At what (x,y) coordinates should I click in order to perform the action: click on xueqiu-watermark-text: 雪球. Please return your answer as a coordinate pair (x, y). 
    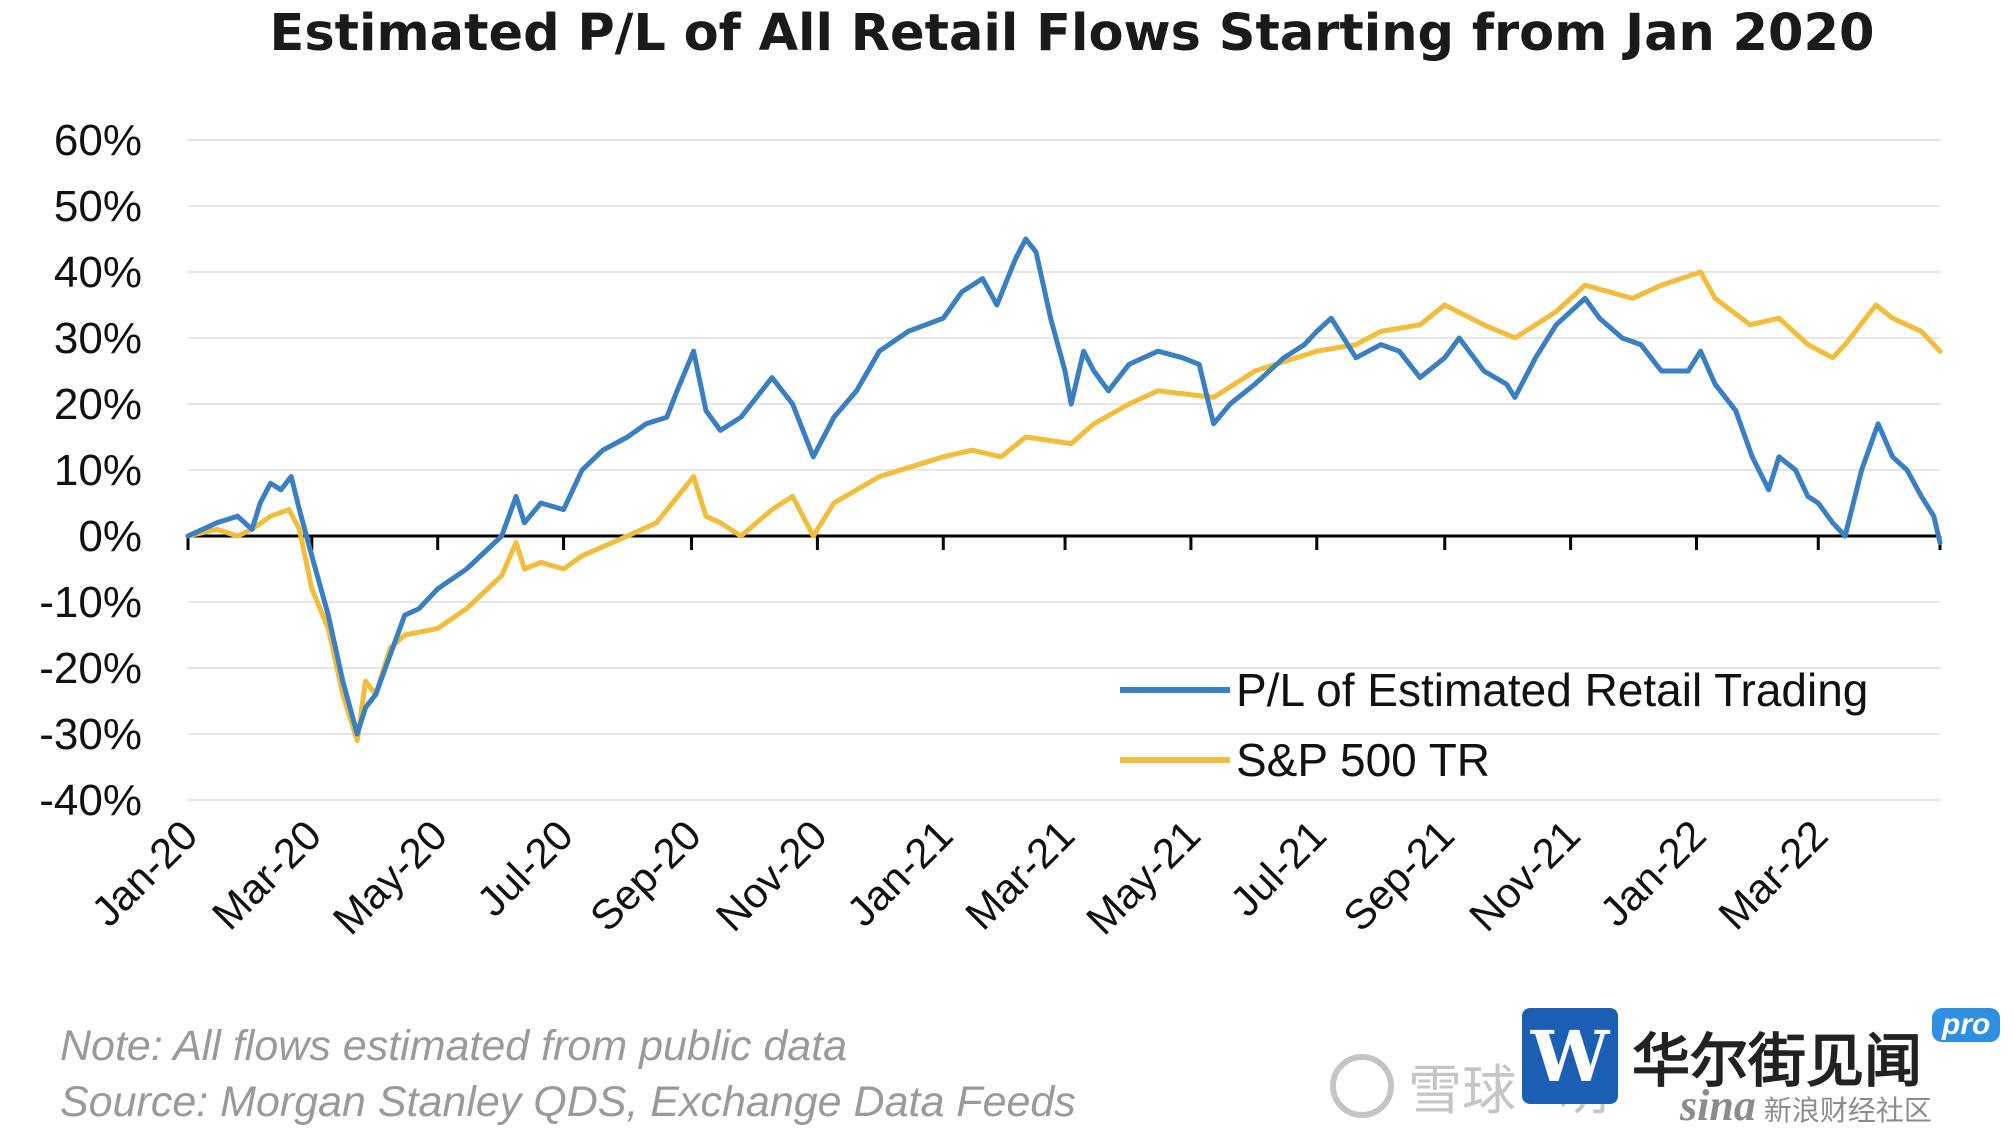
    Looking at the image, I should click on (1462, 1090).